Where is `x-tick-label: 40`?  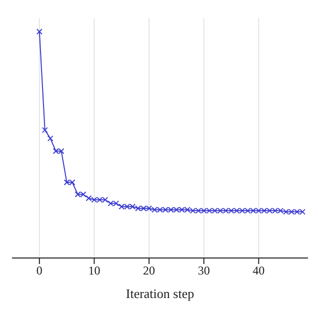 x-tick-label: 40 is located at coordinates (258, 271).